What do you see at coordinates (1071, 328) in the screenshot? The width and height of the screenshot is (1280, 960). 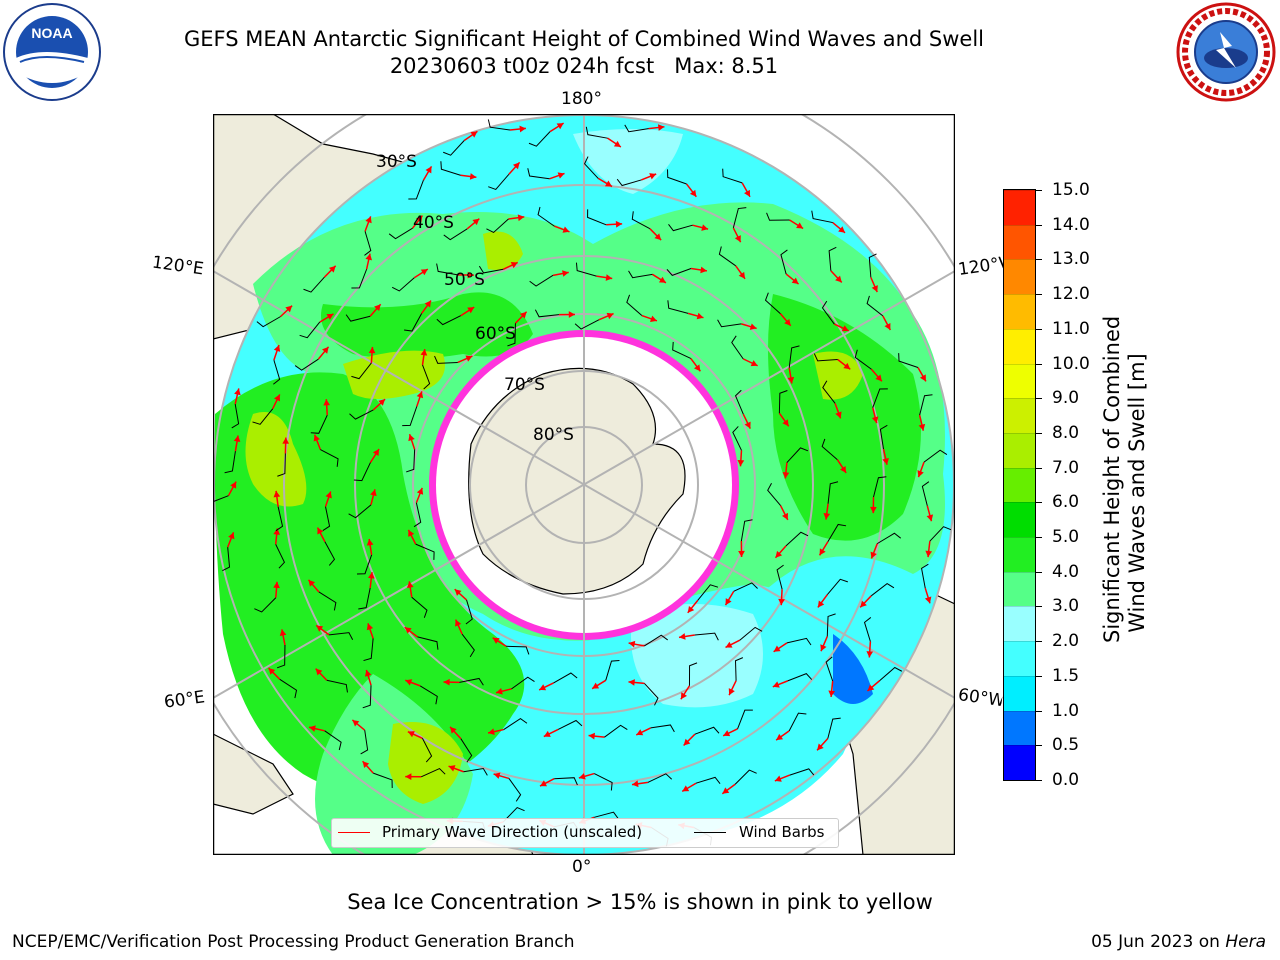 I see `colorbar-tick-label: 11.0` at bounding box center [1071, 328].